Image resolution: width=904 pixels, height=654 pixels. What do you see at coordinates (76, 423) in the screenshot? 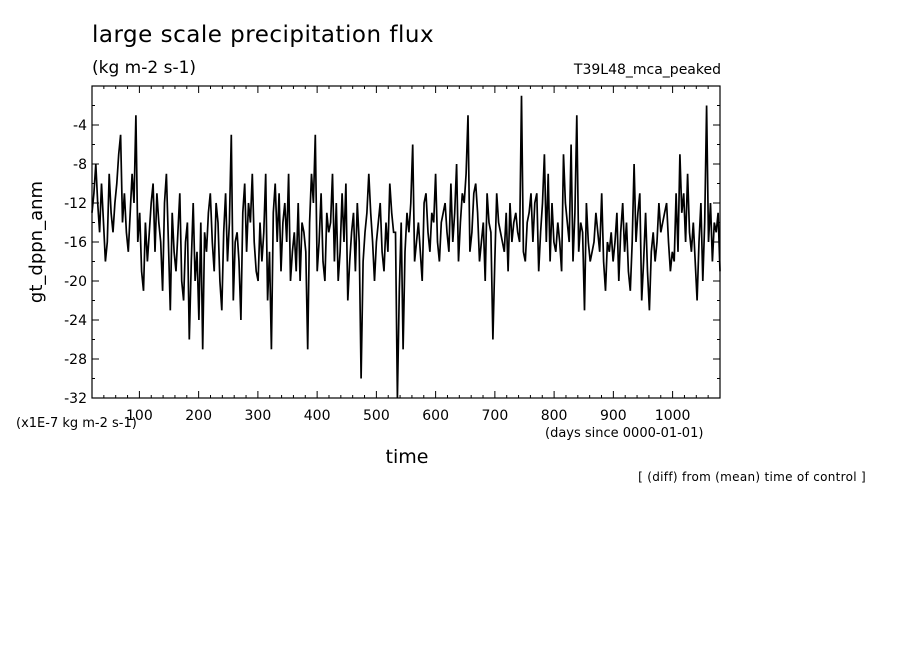
I see `scale-note: (x1E-7 kg m-2 s-1)` at bounding box center [76, 423].